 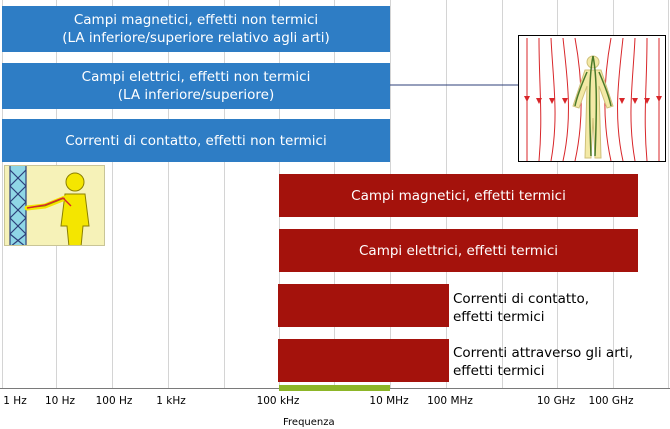 I want to click on tick-label: 100 kHz, so click(x=278, y=401).